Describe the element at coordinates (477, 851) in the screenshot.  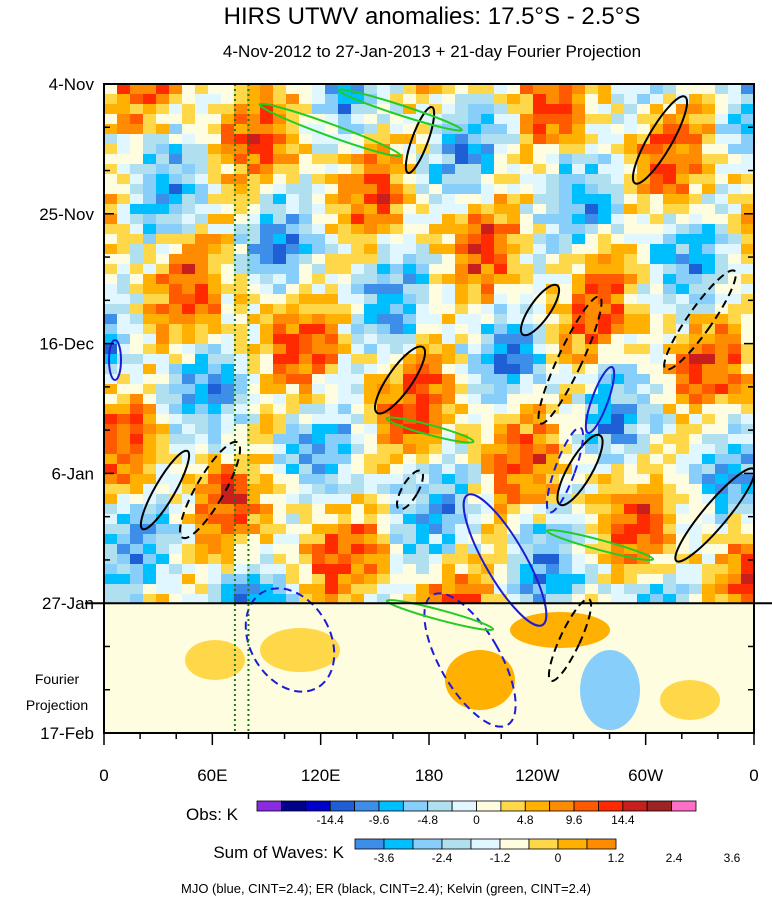
I see `waves-colorbar: Sum of Waves: K -3.6 -2.4 -1.2 0 1.2 2.4 3.6` at that location.